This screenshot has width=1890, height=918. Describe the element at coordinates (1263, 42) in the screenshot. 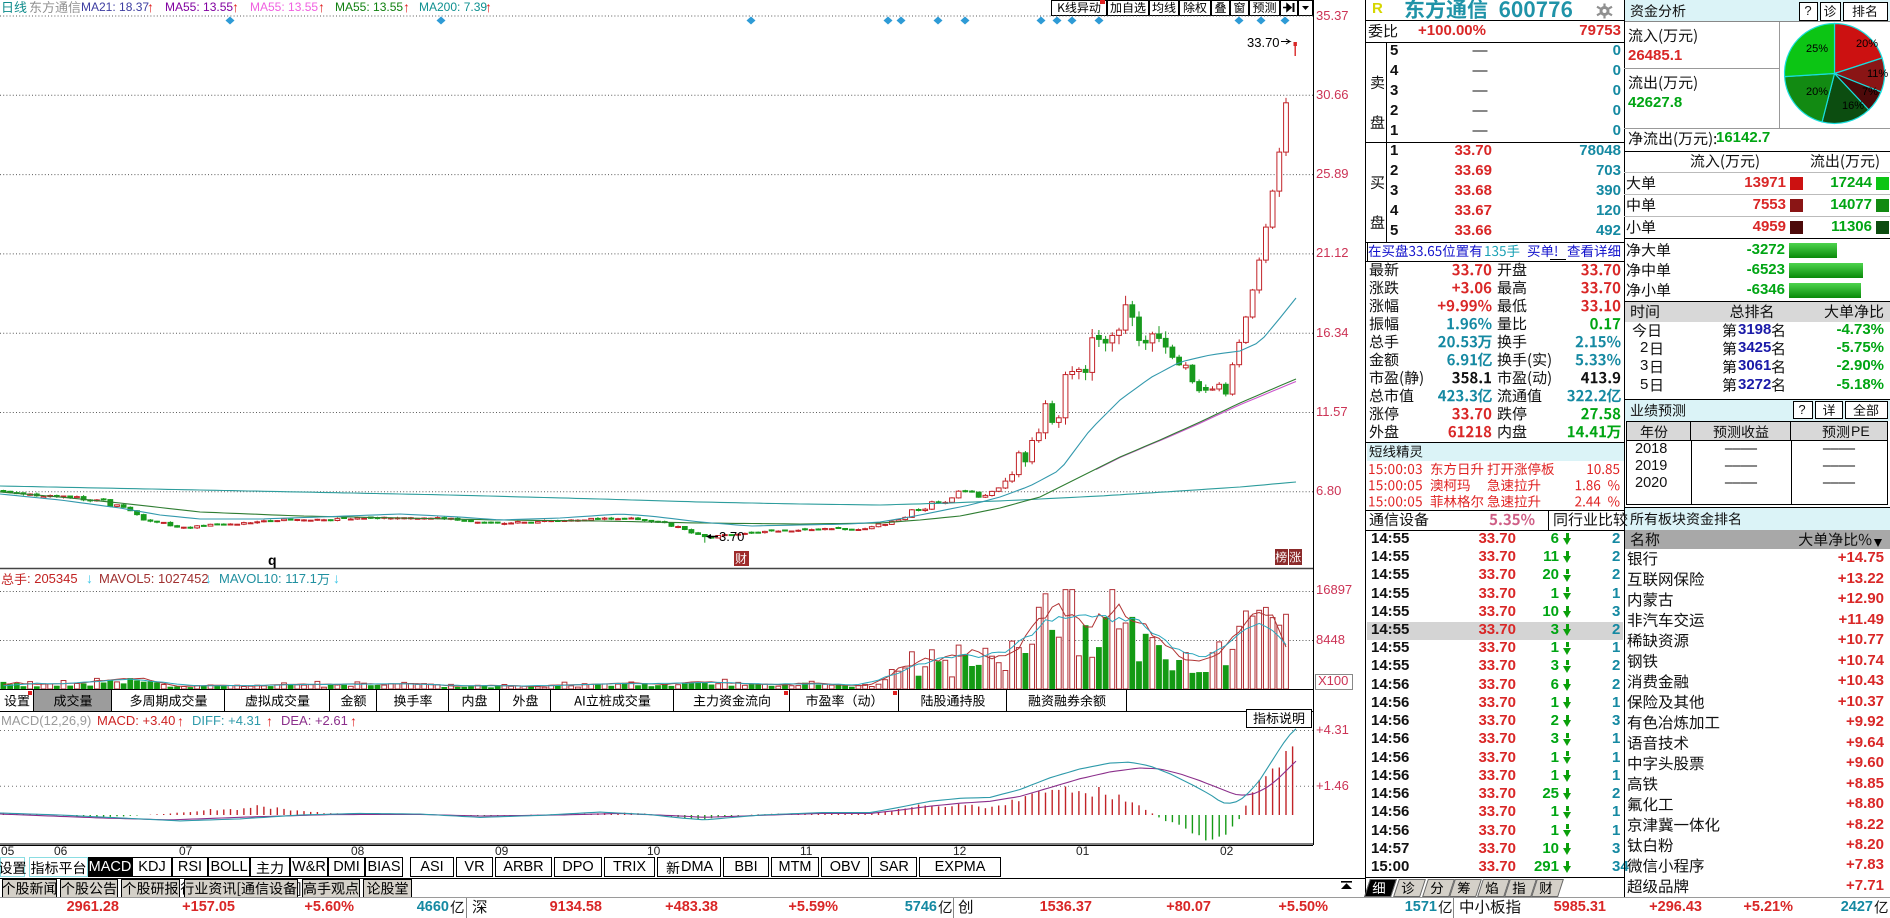

I see `svg-text: 33.70` at that location.